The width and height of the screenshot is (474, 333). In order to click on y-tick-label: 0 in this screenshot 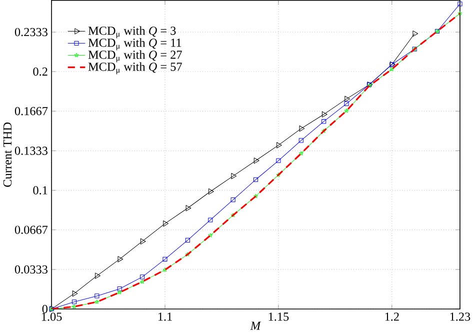, I will do `click(45, 309)`.